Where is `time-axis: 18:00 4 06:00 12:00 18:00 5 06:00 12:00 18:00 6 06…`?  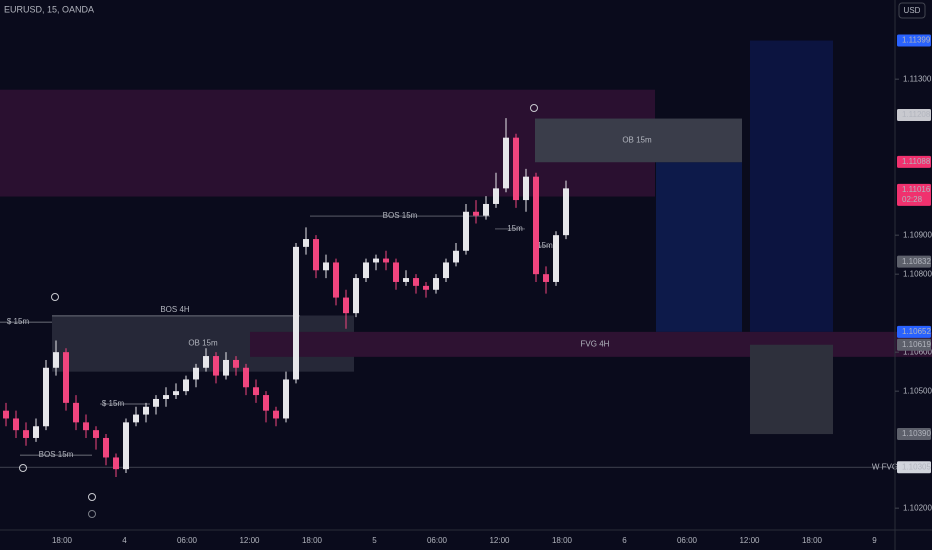 time-axis: 18:00 4 06:00 12:00 18:00 5 06:00 12:00 18:00 6 06… is located at coordinates (464, 540).